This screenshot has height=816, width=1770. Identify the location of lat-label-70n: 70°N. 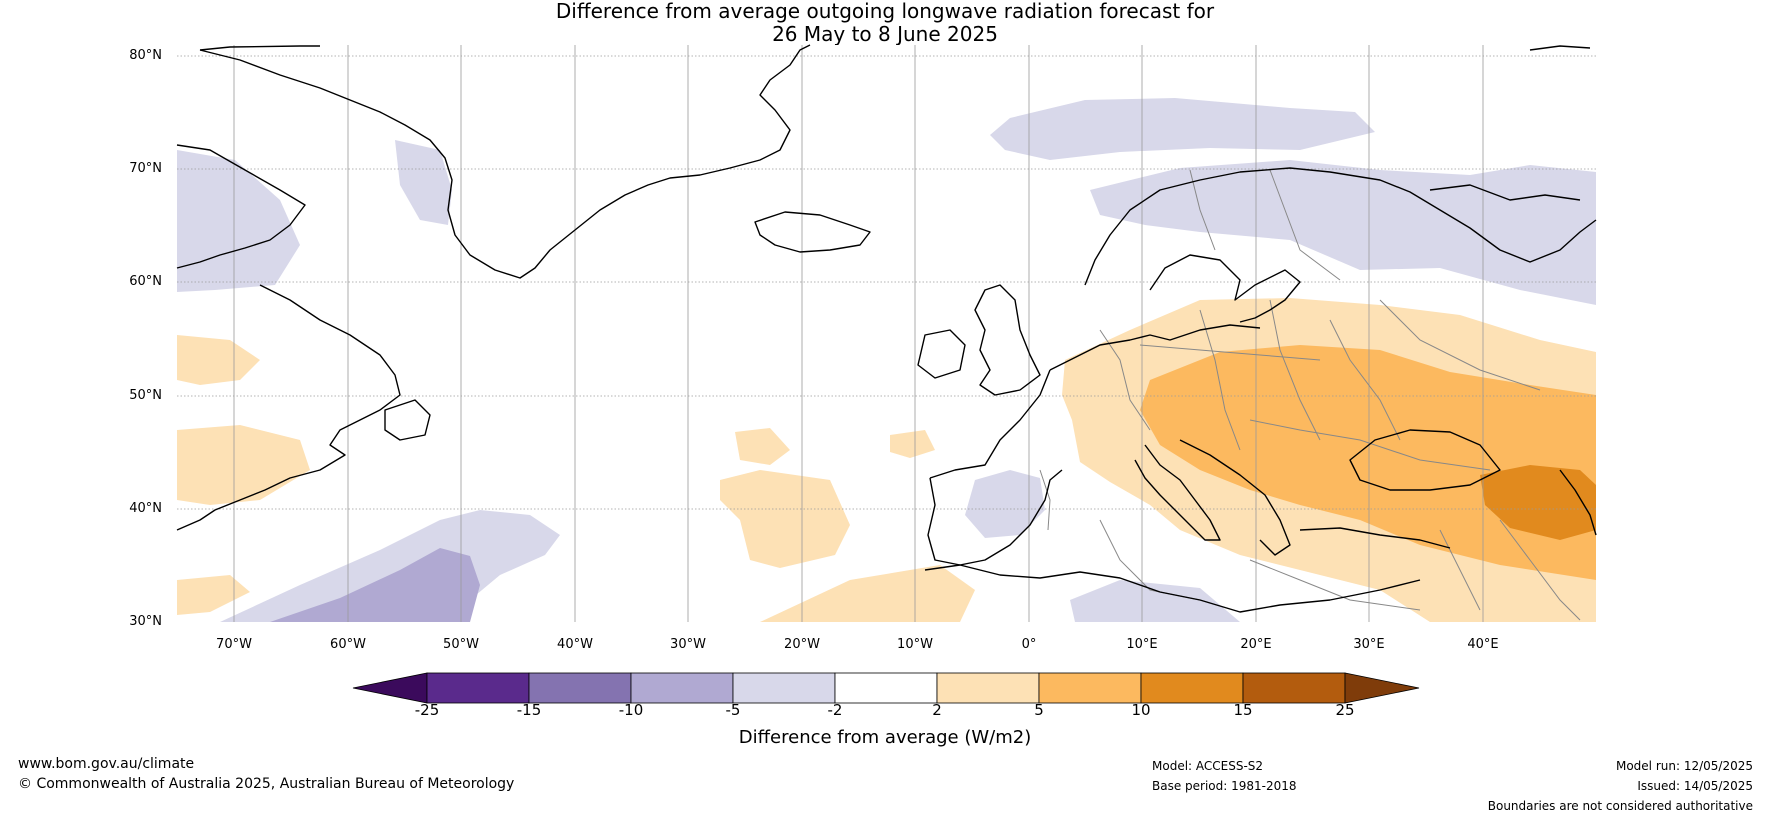
(145, 168).